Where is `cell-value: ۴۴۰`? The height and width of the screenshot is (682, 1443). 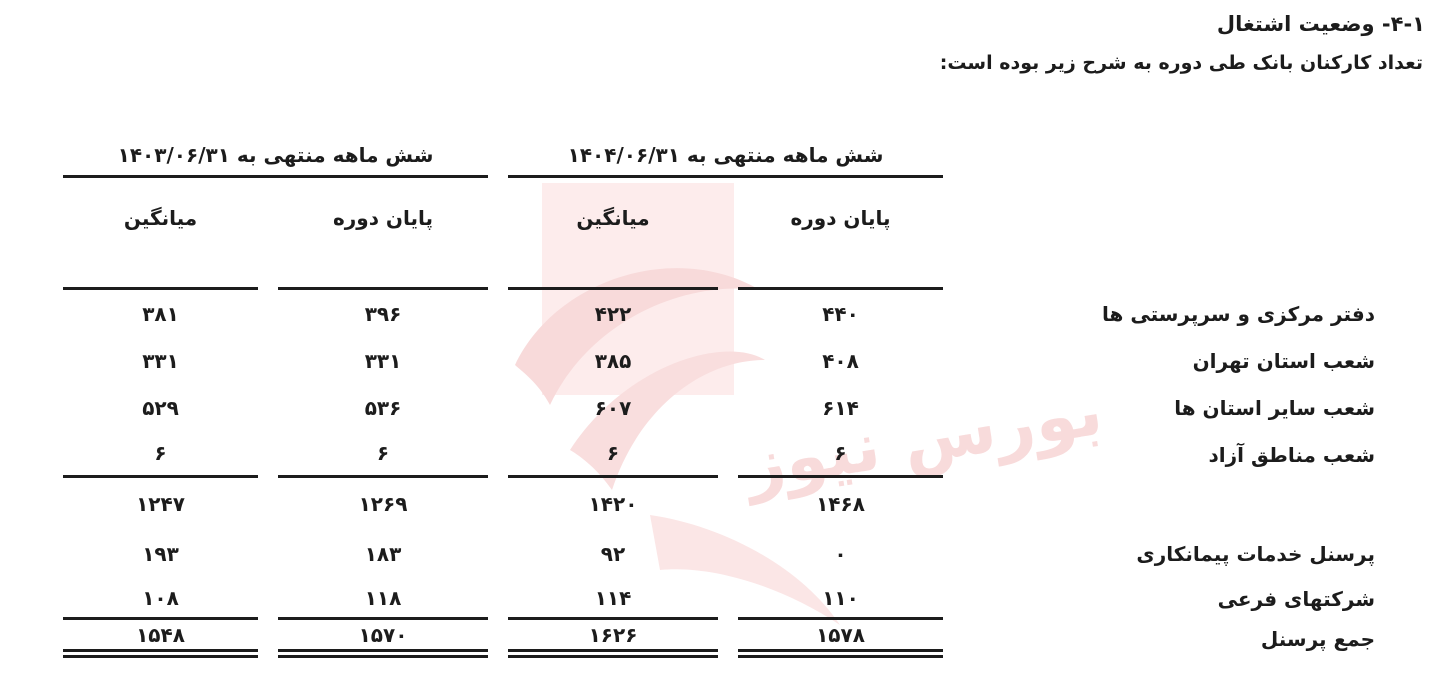 cell-value: ۴۴۰ is located at coordinates (840, 313).